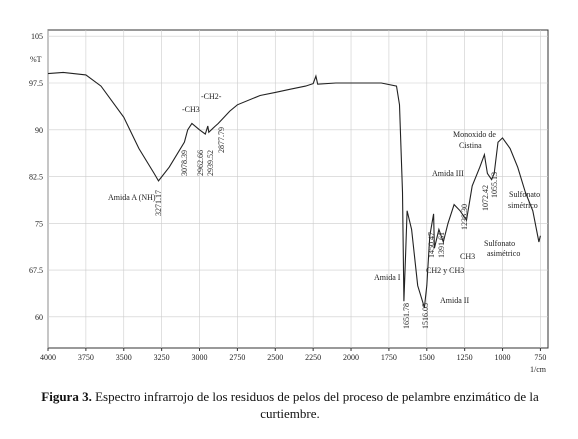 Image resolution: width=578 pixels, height=439 pixels. What do you see at coordinates (200, 163) in the screenshot?
I see `annotation: 2962.66` at bounding box center [200, 163].